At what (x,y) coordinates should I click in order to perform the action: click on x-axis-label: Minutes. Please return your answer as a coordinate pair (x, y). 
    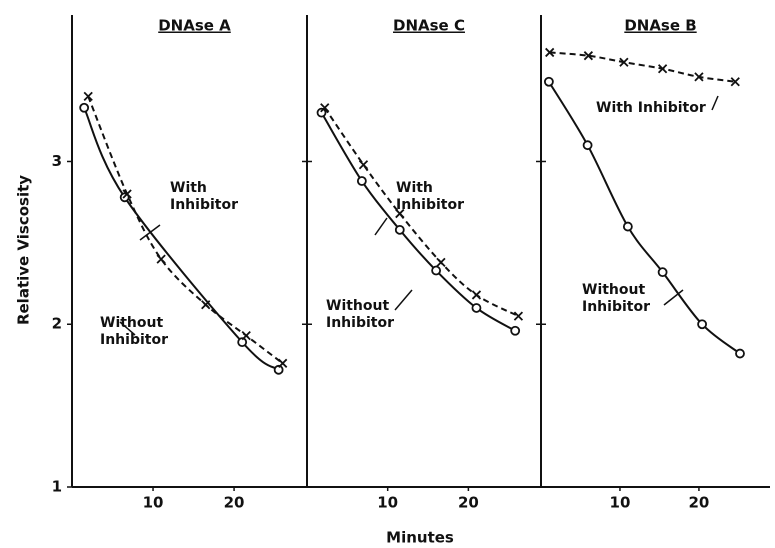
    Looking at the image, I should click on (420, 538).